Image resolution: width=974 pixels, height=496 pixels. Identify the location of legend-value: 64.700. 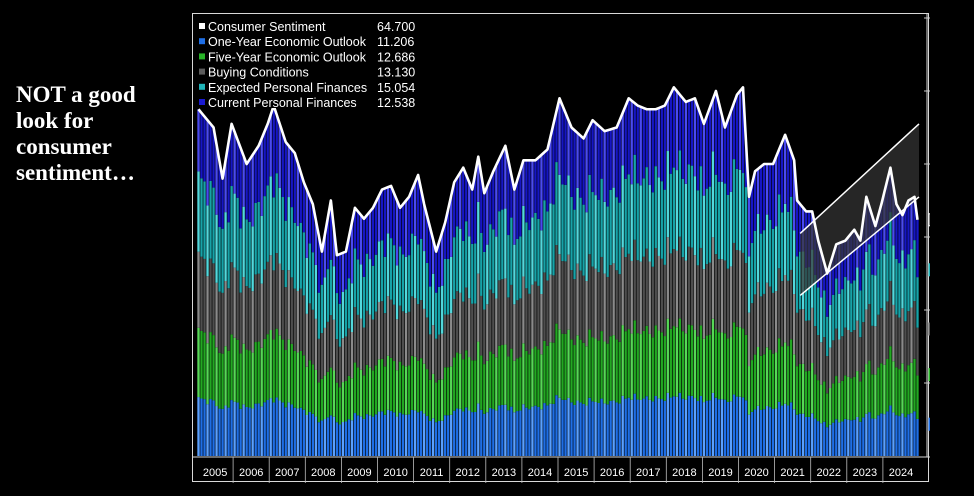
(396, 27).